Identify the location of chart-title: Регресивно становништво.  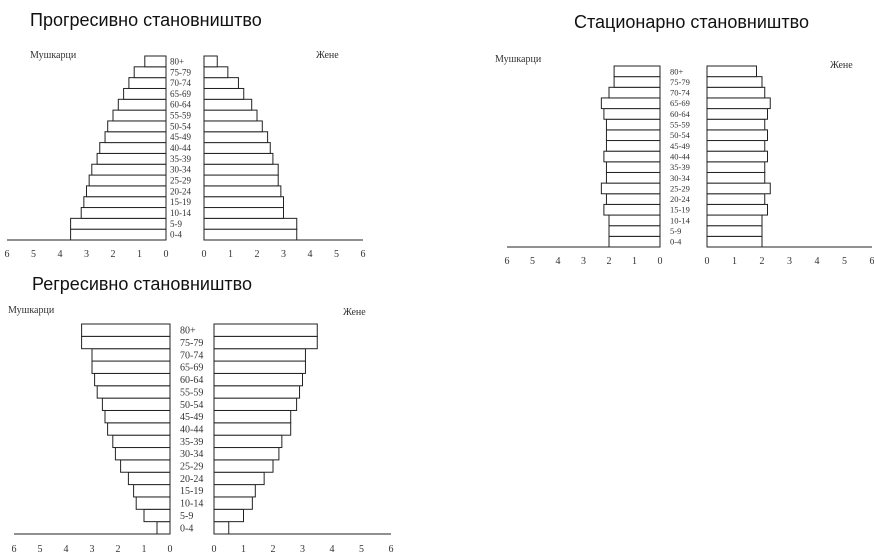
(142, 284).